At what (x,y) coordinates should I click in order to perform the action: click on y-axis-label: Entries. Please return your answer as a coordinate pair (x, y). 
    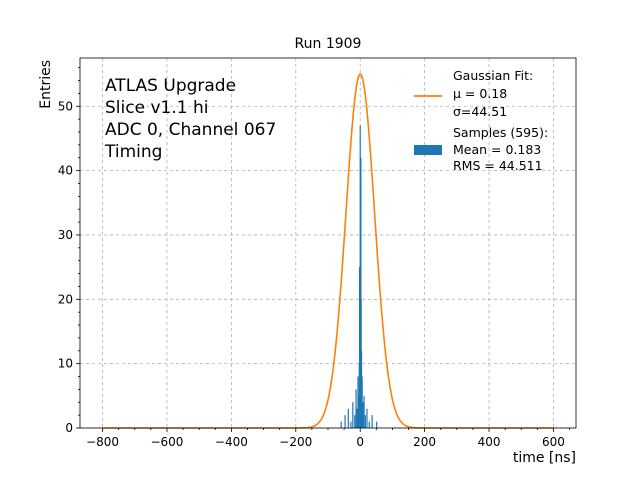
    Looking at the image, I should click on (46, 84).